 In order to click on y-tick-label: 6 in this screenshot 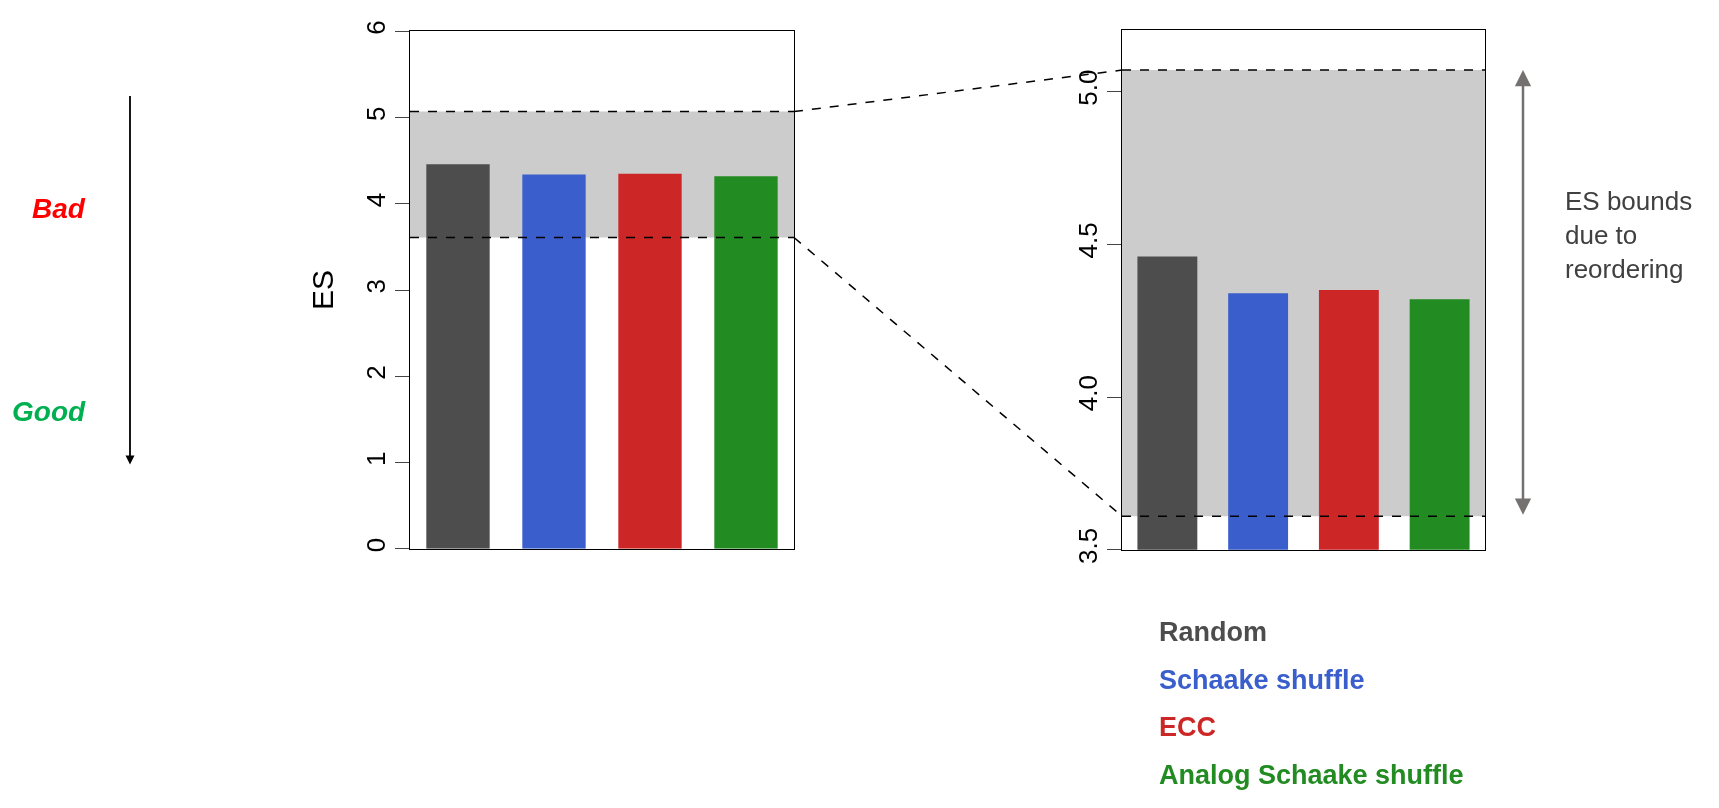, I will do `click(375, 27)`.